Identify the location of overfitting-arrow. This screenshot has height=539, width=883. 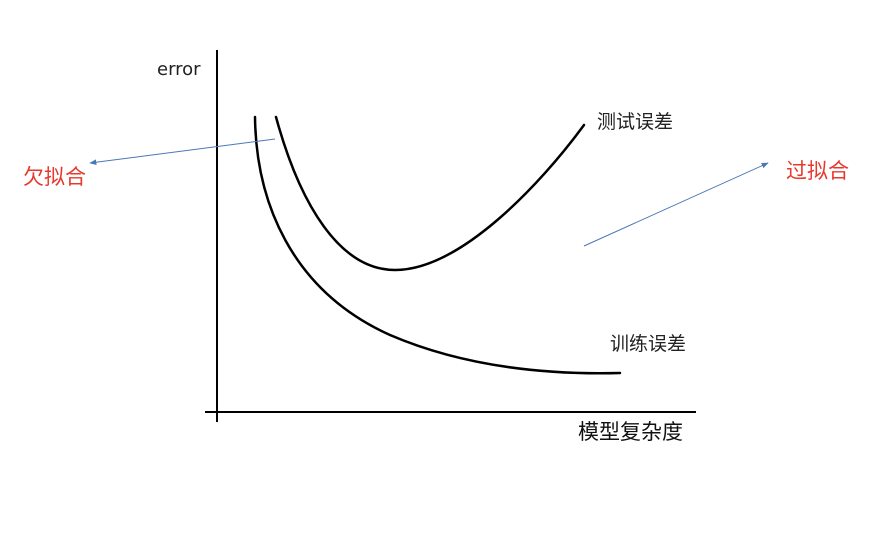
(676, 204).